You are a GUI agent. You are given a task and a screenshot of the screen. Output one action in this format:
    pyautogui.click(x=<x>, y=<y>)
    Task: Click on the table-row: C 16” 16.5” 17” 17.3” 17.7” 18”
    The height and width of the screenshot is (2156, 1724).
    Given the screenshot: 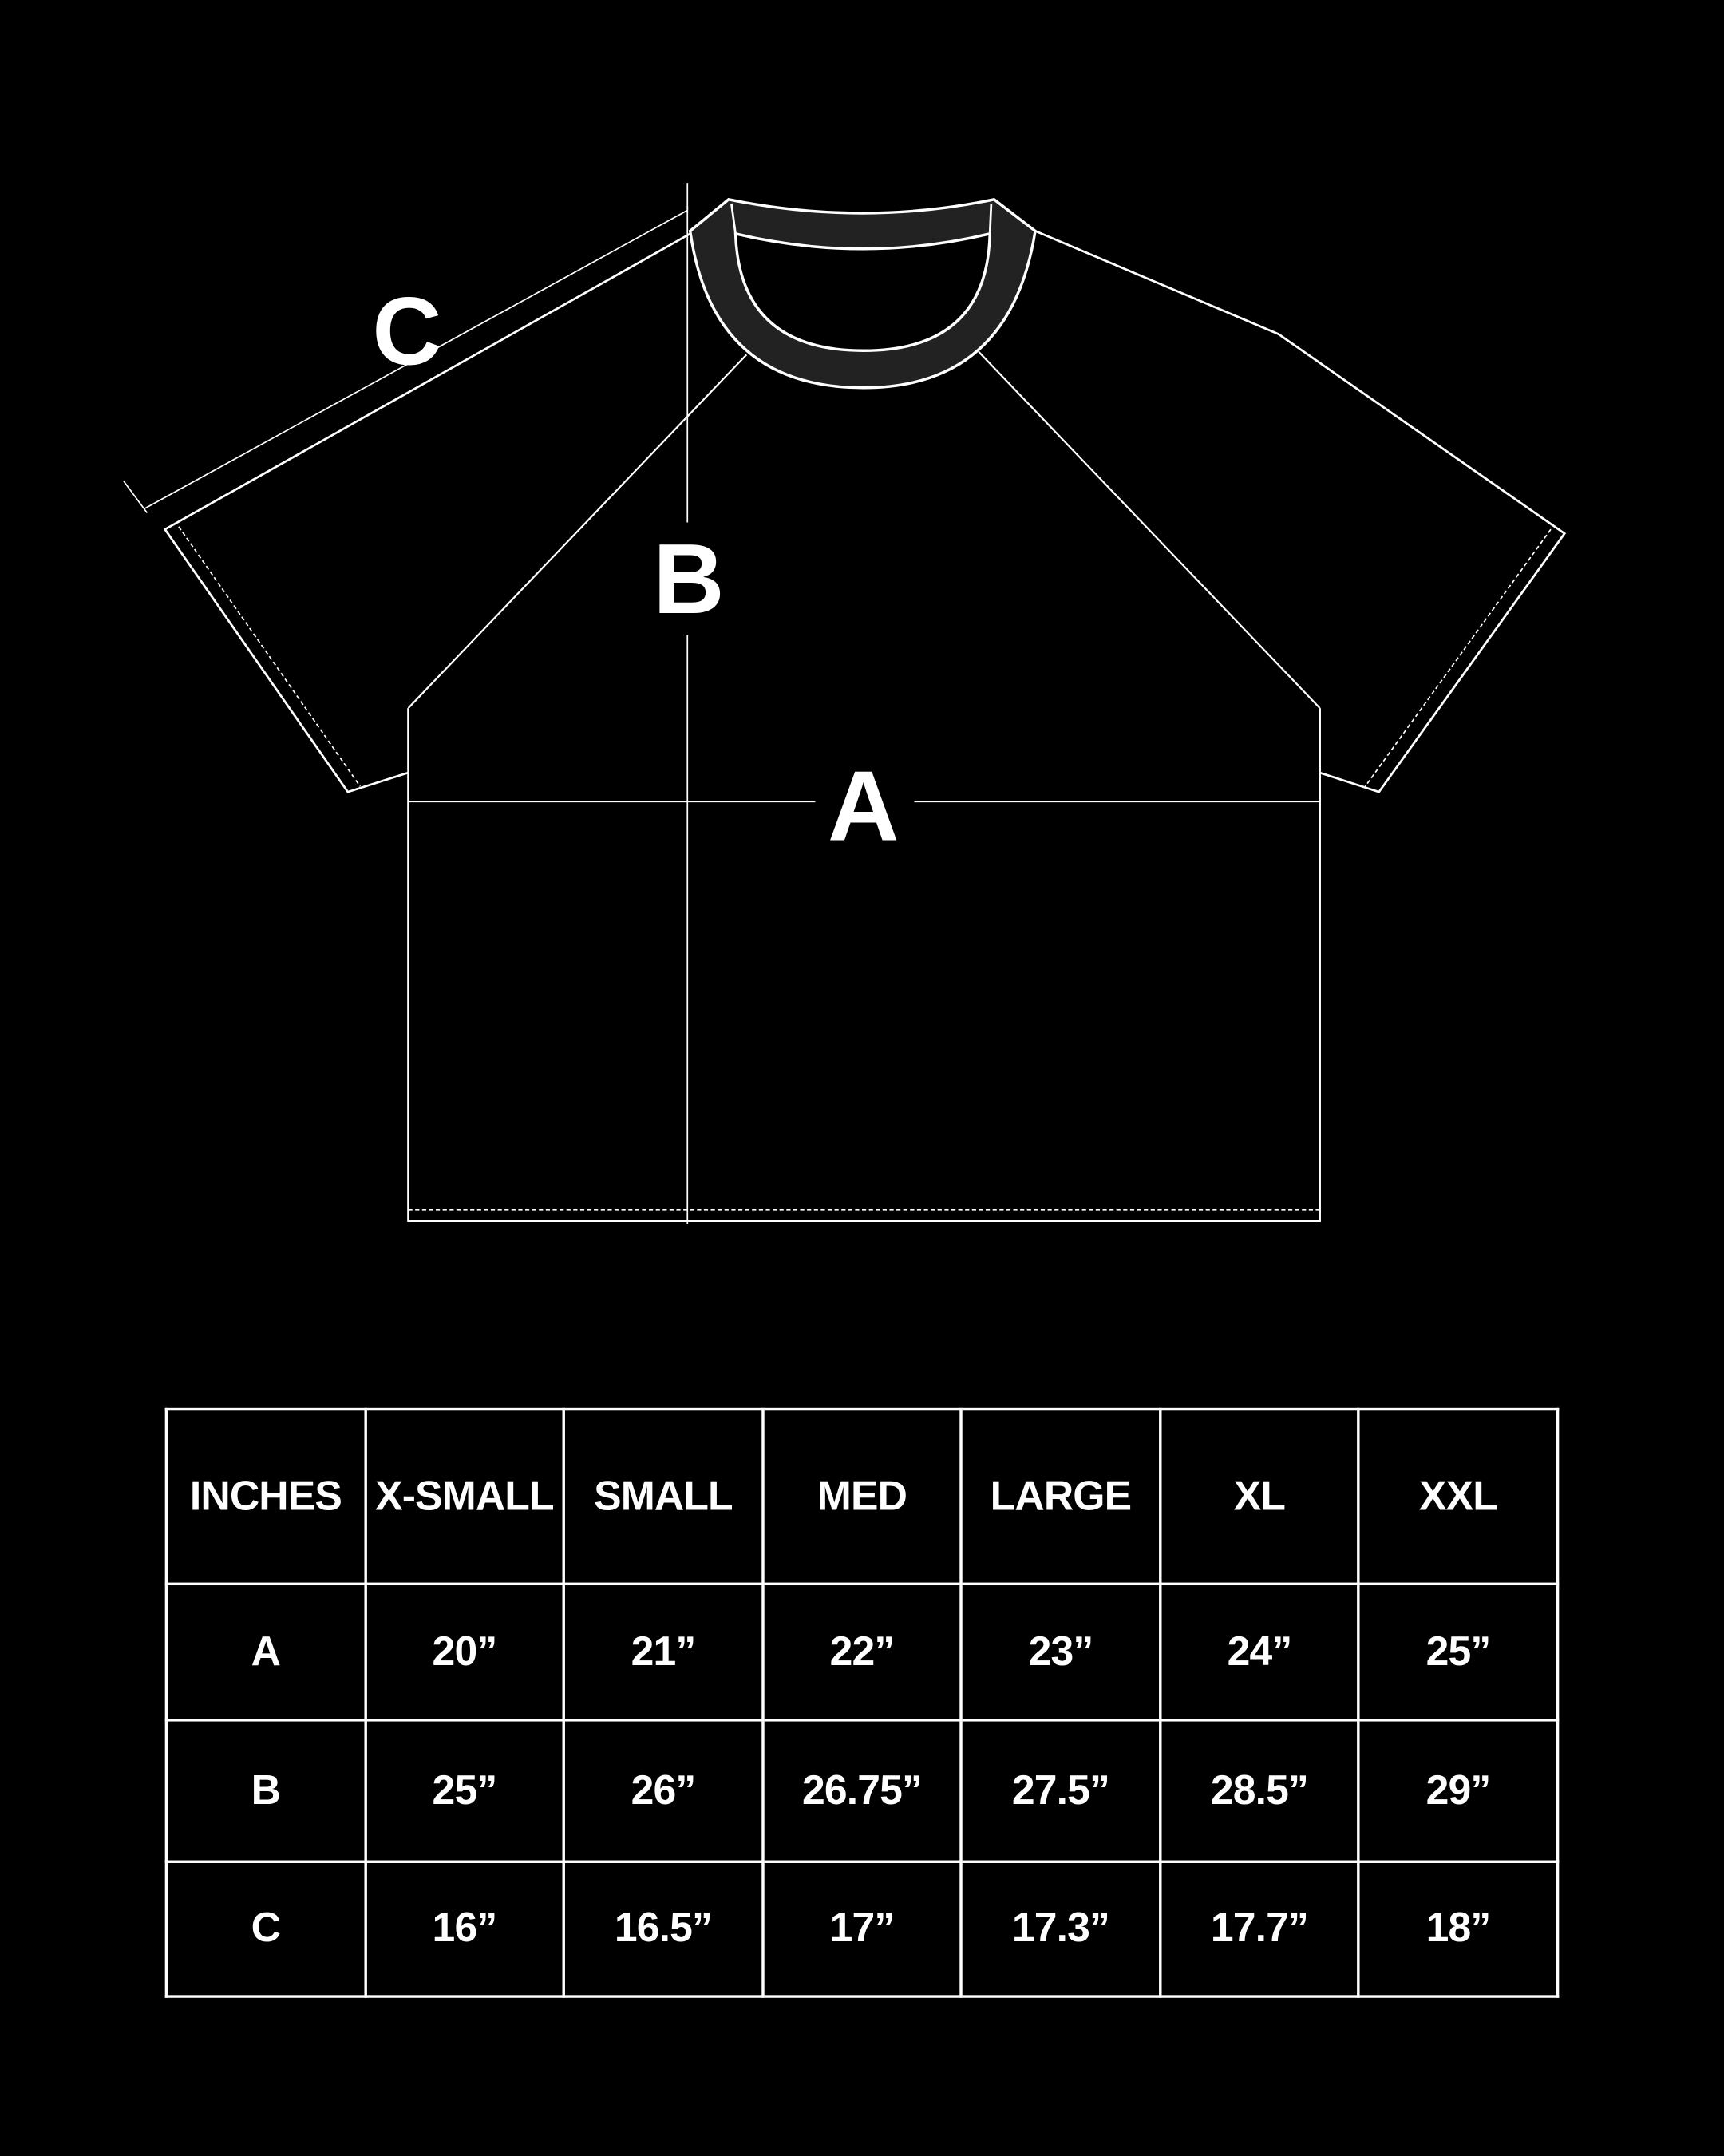 What is the action you would take?
    pyautogui.click(x=862, y=1929)
    